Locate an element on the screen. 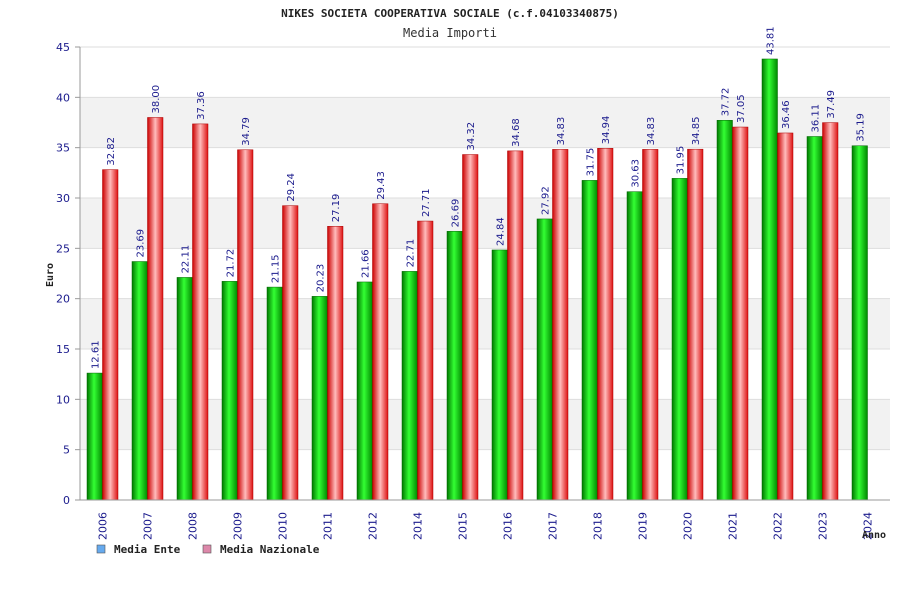 Image resolution: width=900 pixels, height=600 pixels. data-label: 34.94 is located at coordinates (606, 130).